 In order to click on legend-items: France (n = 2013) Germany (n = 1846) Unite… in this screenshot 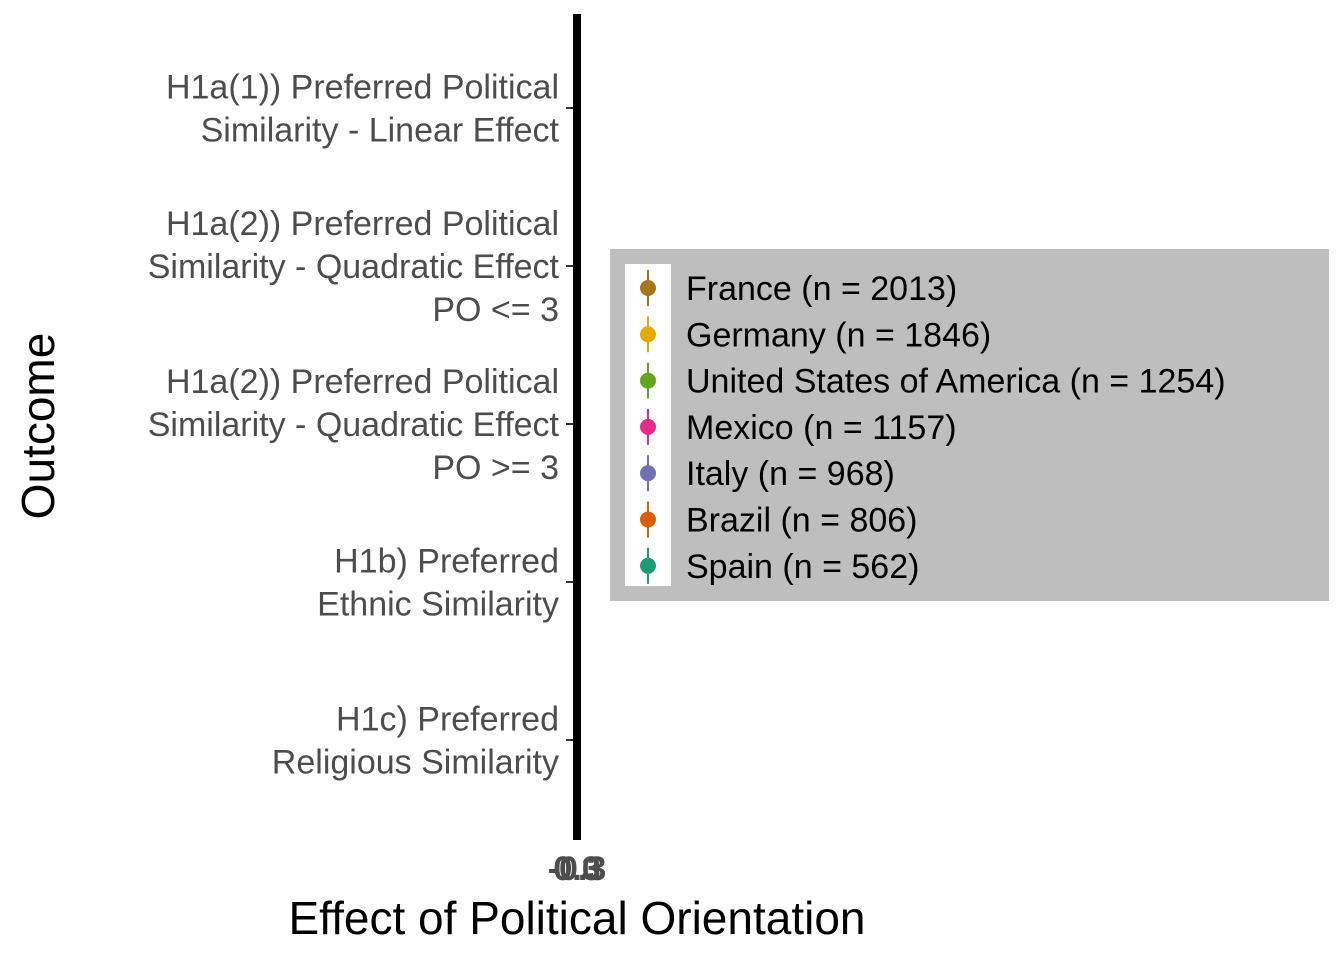, I will do `click(933, 428)`.